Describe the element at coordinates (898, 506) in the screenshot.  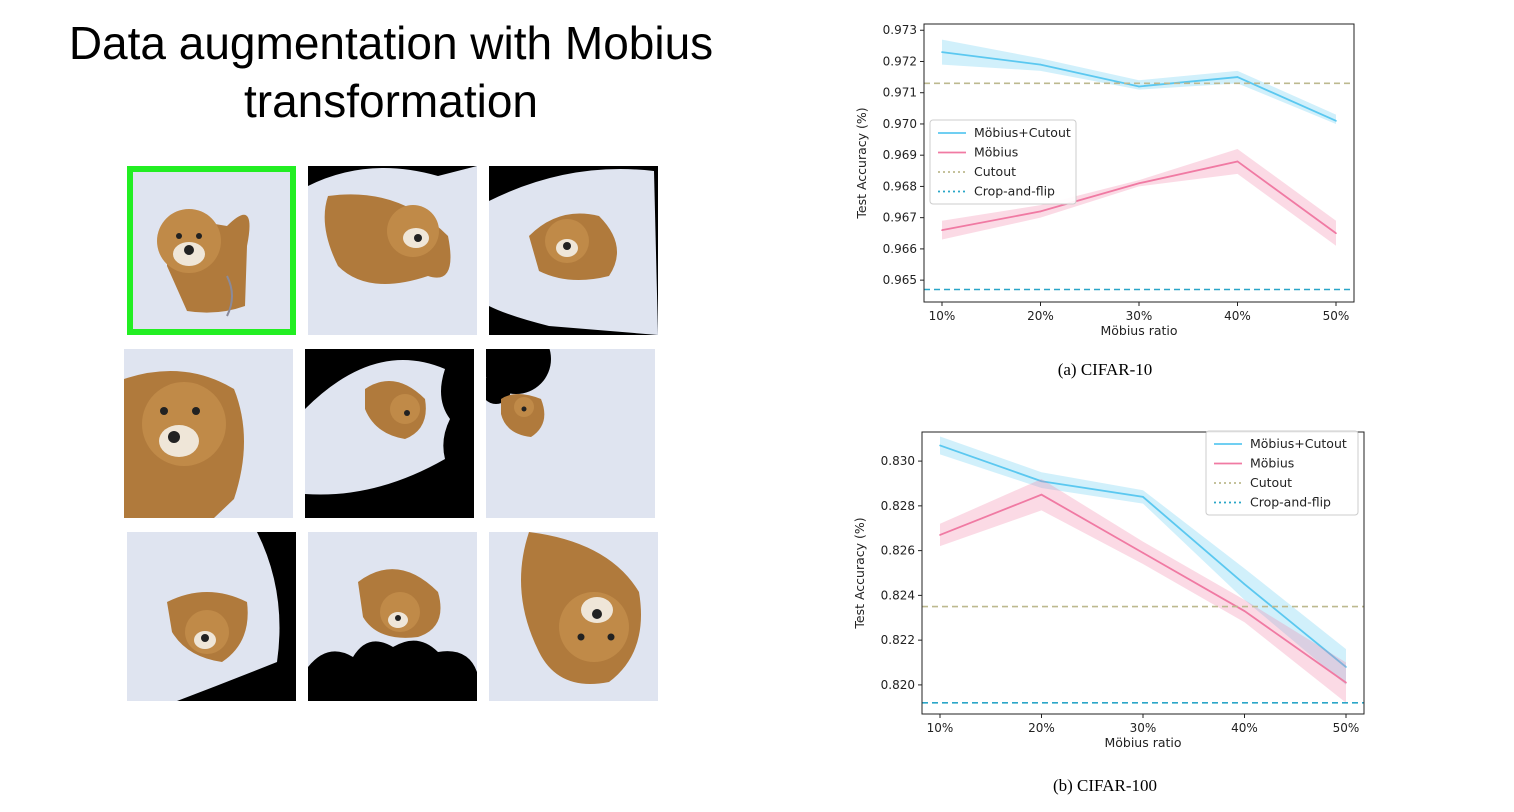
I see `y-tick-label: 0.828` at that location.